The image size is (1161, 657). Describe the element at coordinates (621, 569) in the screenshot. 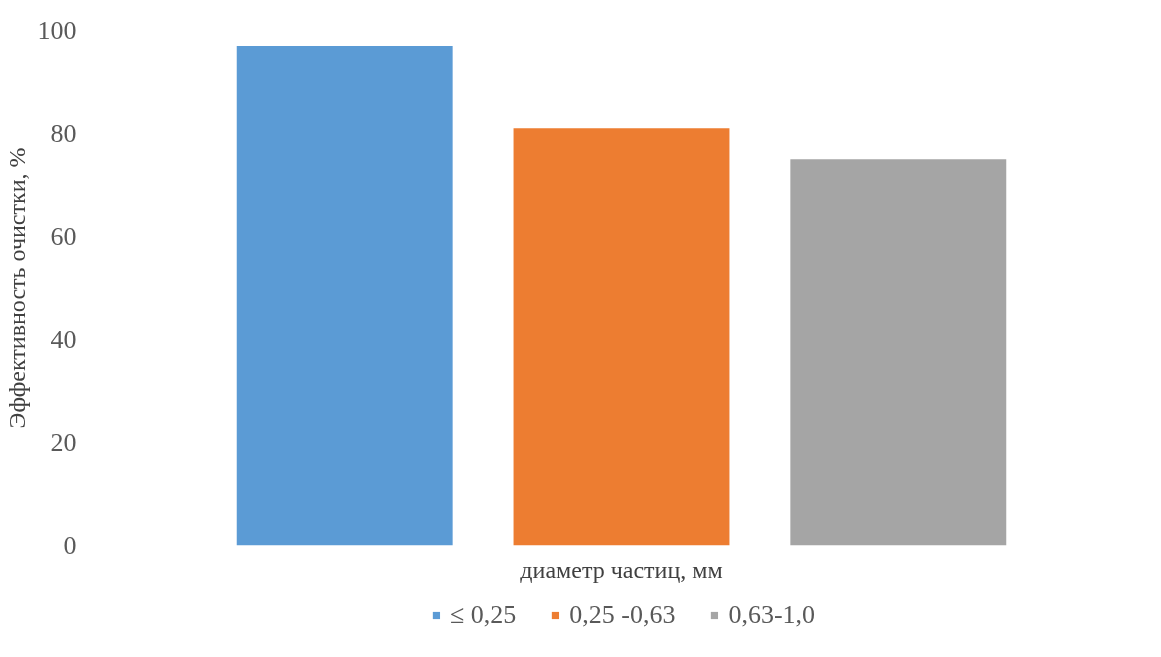

I see `x-axis-title: диаметр частиц, мм` at that location.